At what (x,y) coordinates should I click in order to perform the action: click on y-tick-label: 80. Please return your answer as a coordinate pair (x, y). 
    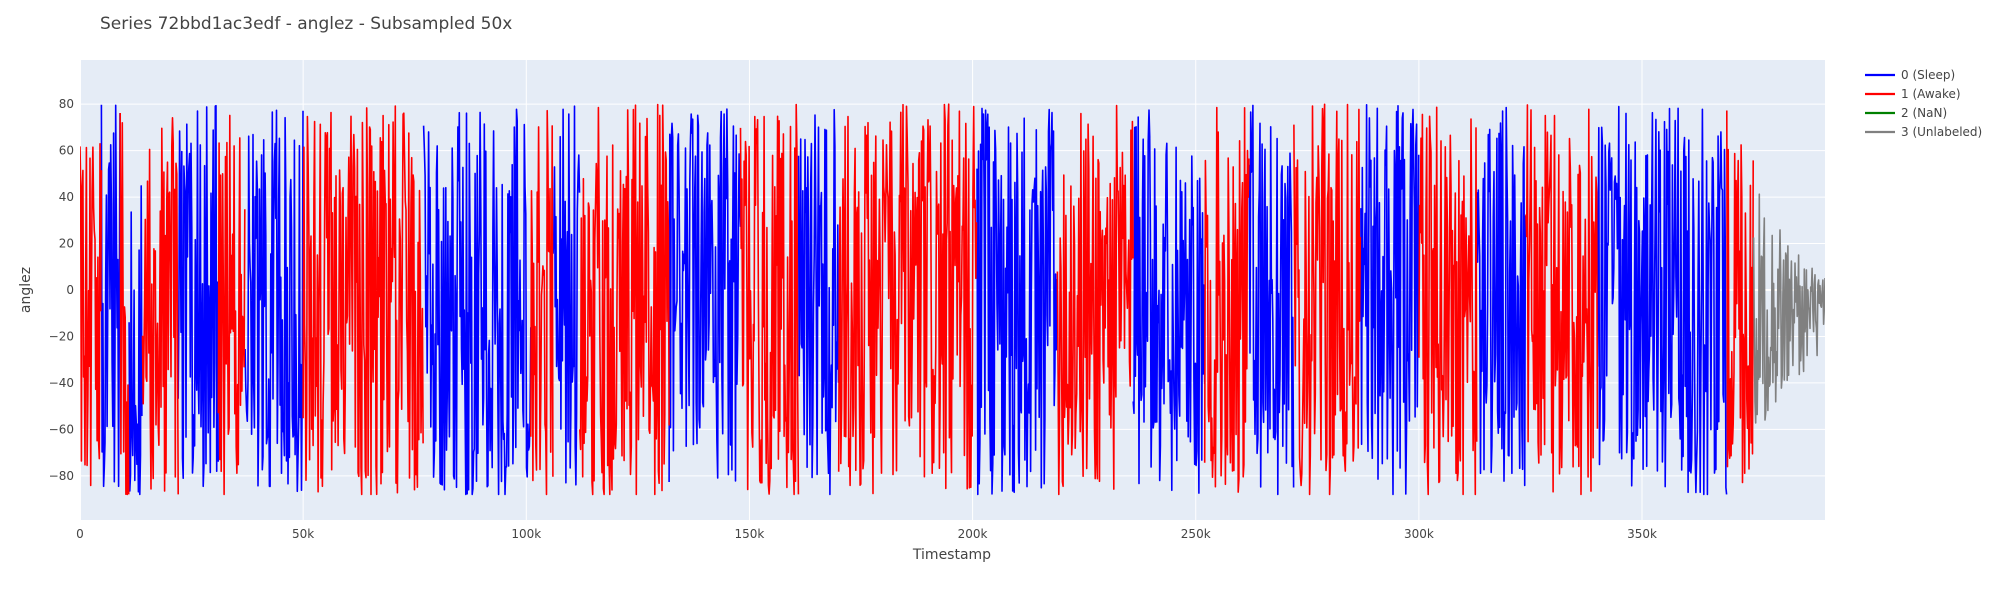
    Looking at the image, I should click on (66, 104).